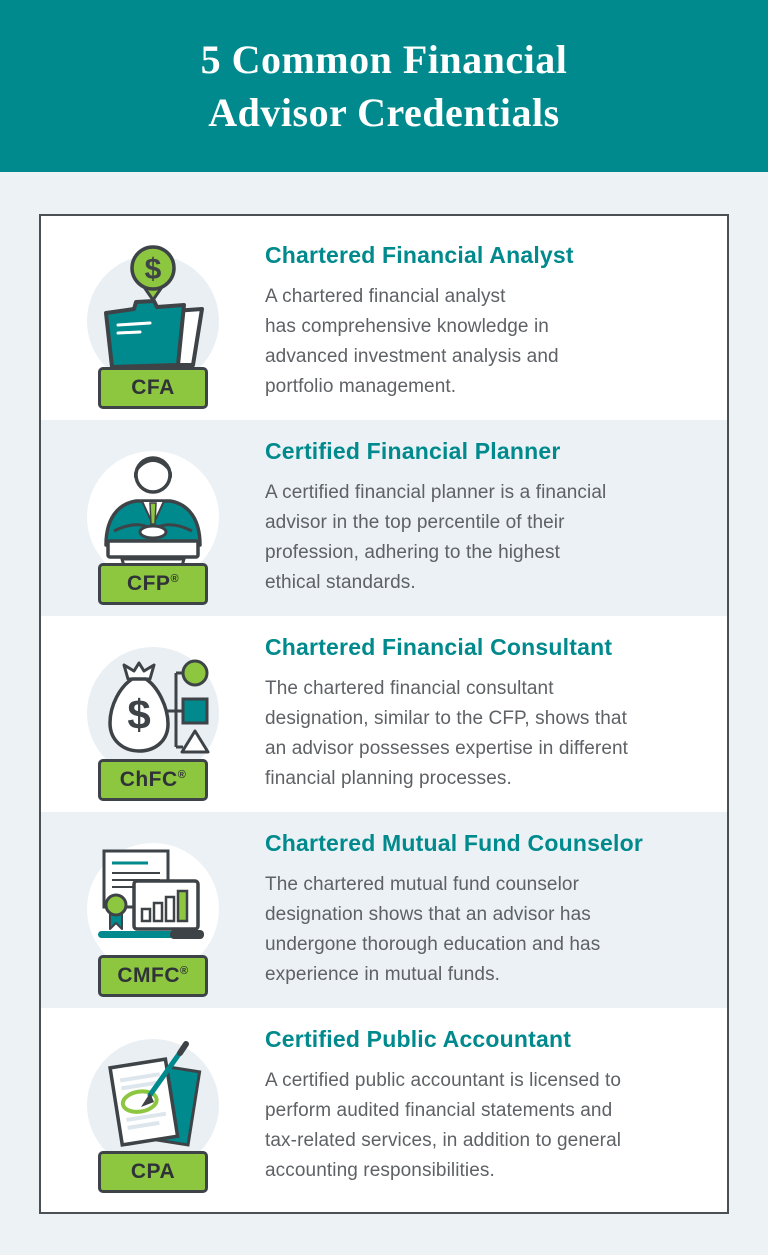 The image size is (768, 1255). I want to click on credential-badge: CPA, so click(153, 1172).